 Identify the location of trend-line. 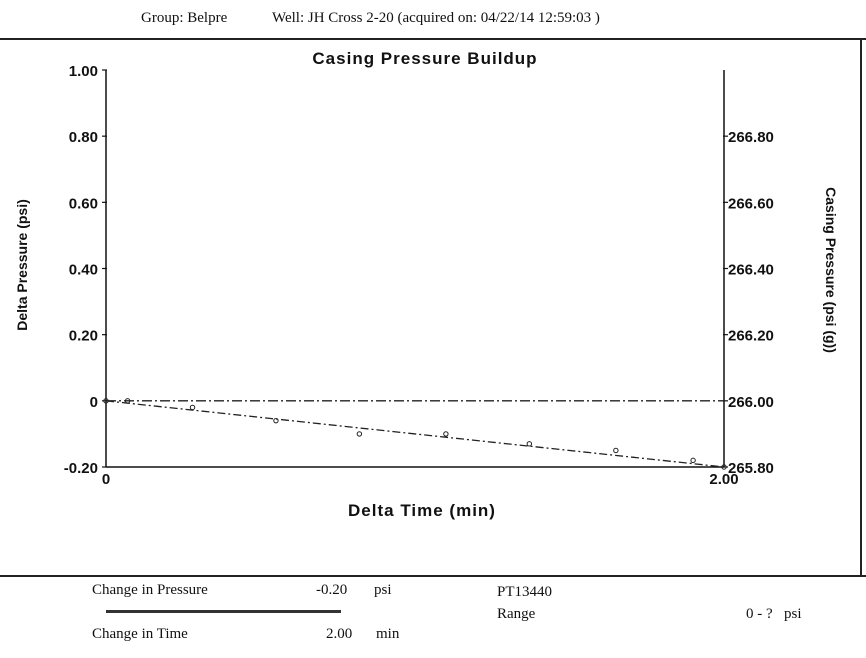
(415, 434).